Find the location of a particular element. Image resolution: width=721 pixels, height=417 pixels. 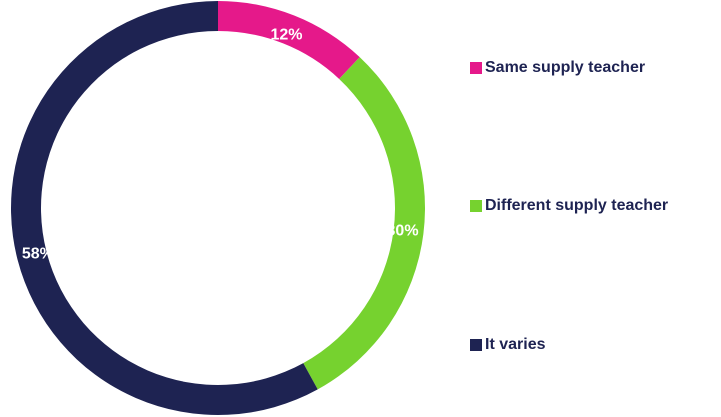

value-label: 12% is located at coordinates (286, 34).